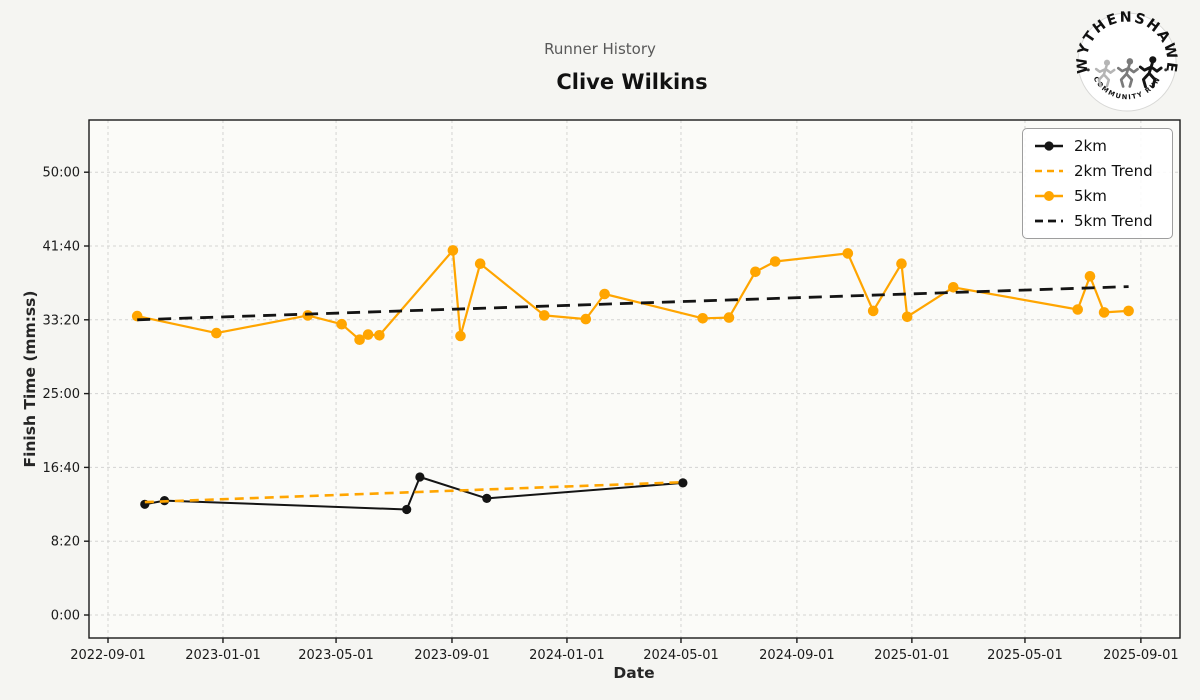  I want to click on legend-item-5km-trend: 5km Trend, so click(1097, 221).